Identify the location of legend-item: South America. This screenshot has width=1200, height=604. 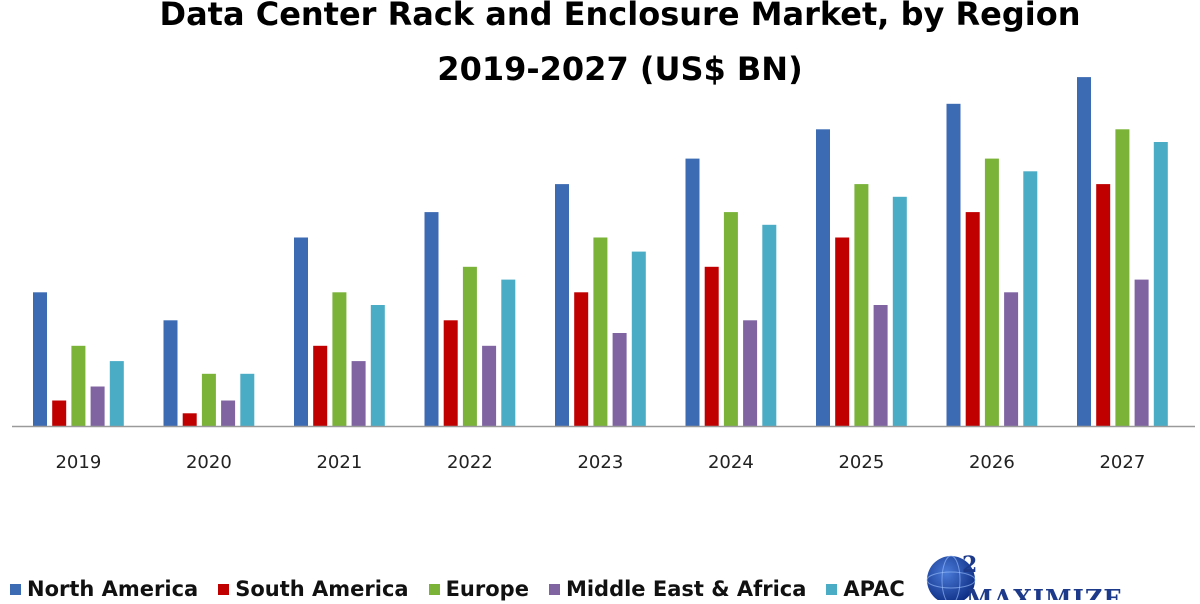
(313, 589).